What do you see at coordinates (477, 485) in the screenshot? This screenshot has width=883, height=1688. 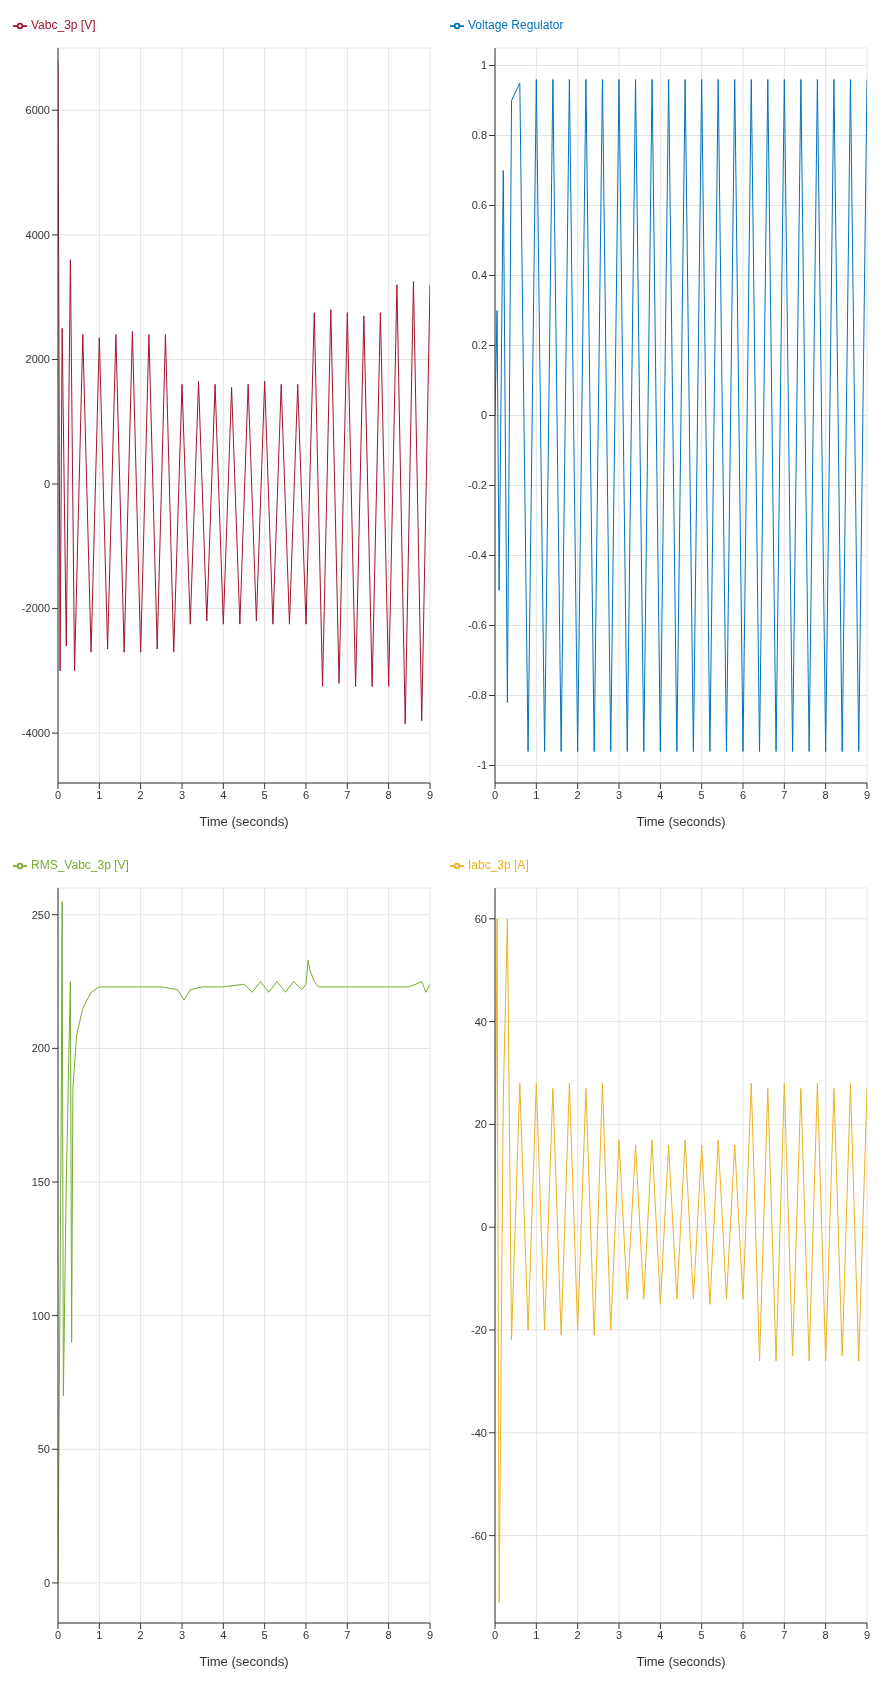 I see `y-tick-label: -0.2` at bounding box center [477, 485].